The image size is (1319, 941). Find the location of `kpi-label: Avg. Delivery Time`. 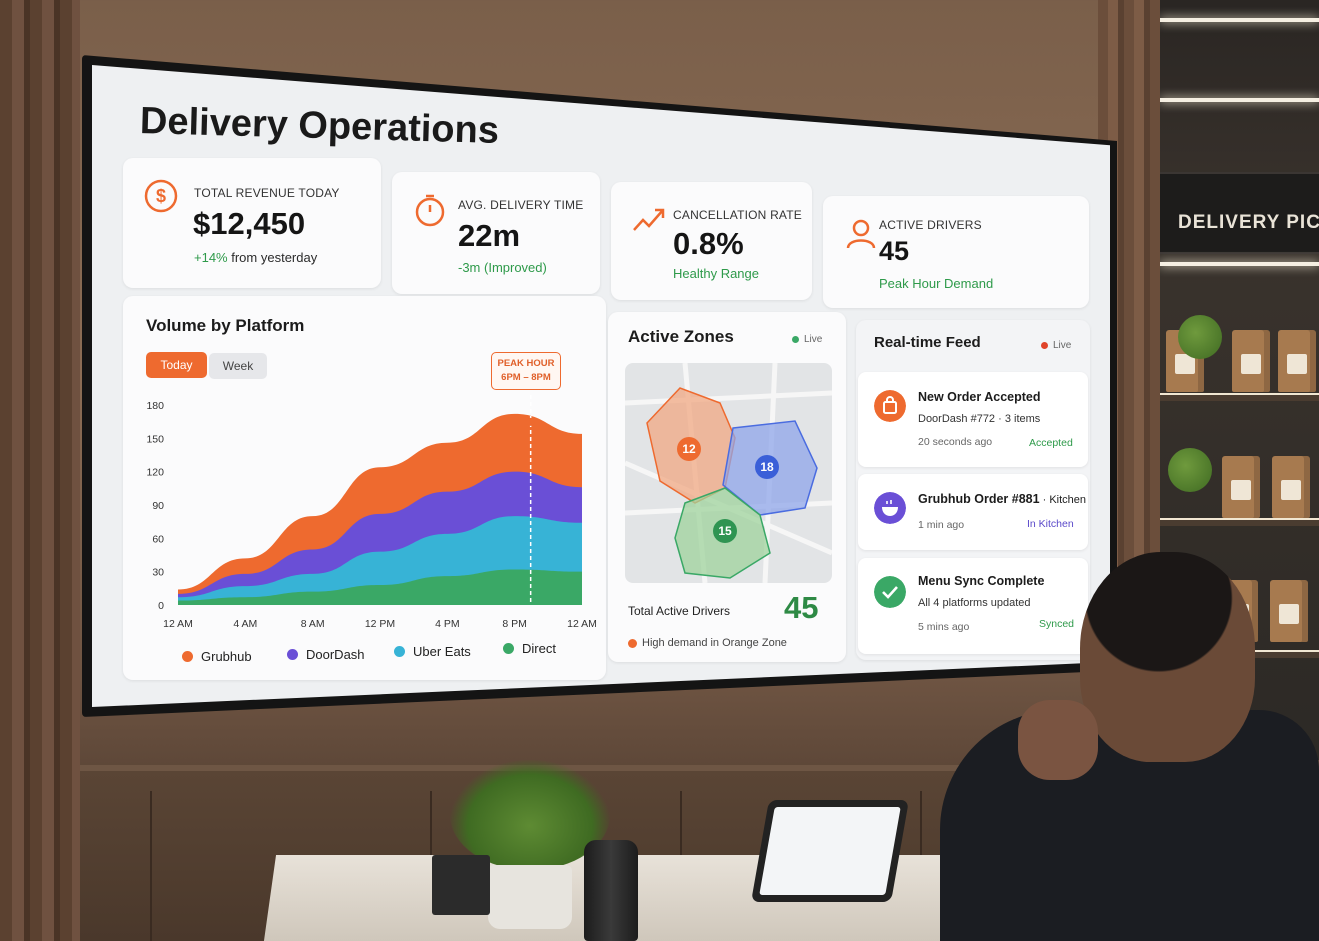

kpi-label: Avg. Delivery Time is located at coordinates (521, 205).